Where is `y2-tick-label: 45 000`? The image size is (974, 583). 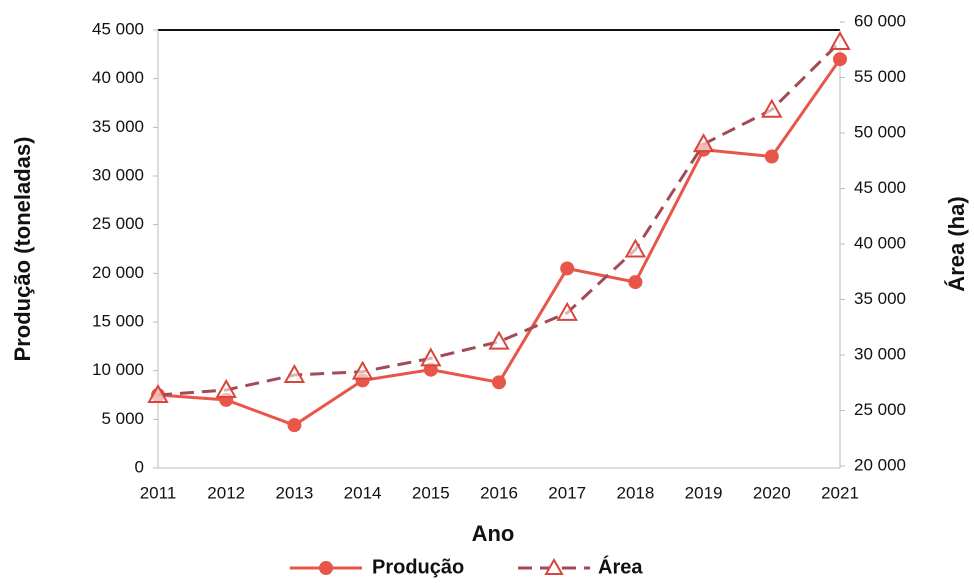 y2-tick-label: 45 000 is located at coordinates (880, 187).